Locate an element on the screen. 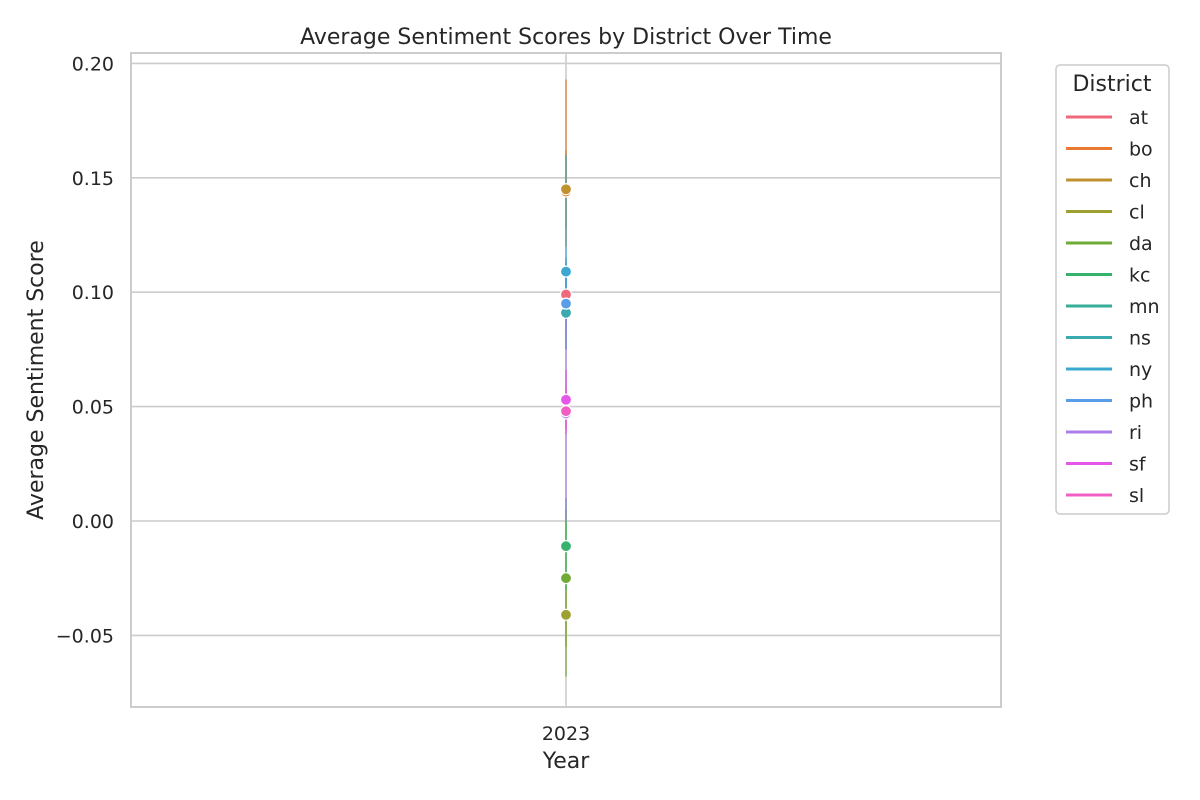 This screenshot has width=1200, height=800. marker-sf is located at coordinates (566, 399).